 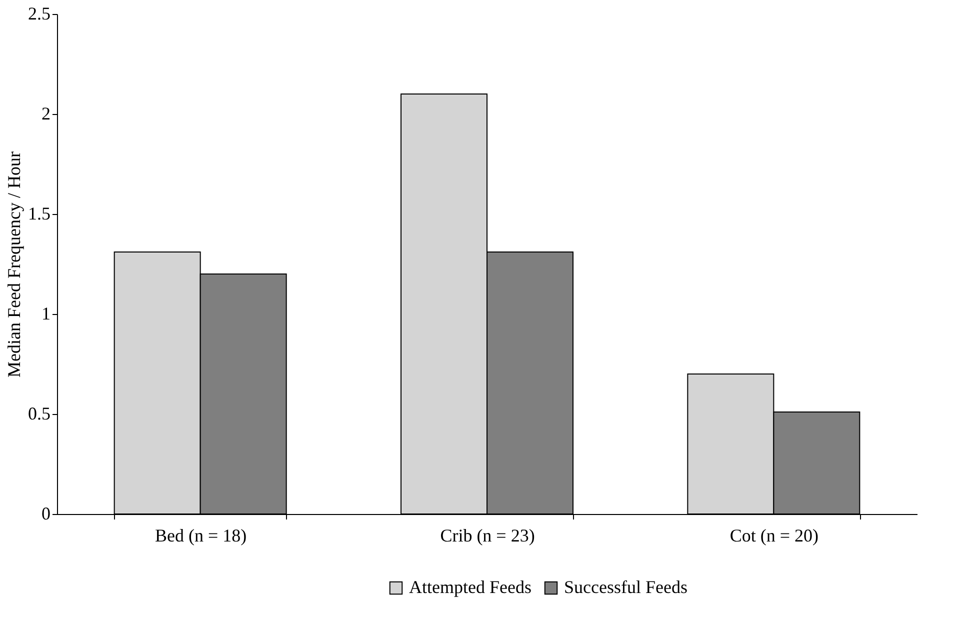 I want to click on x-tick-label: Cot (n = 20), so click(x=774, y=536).